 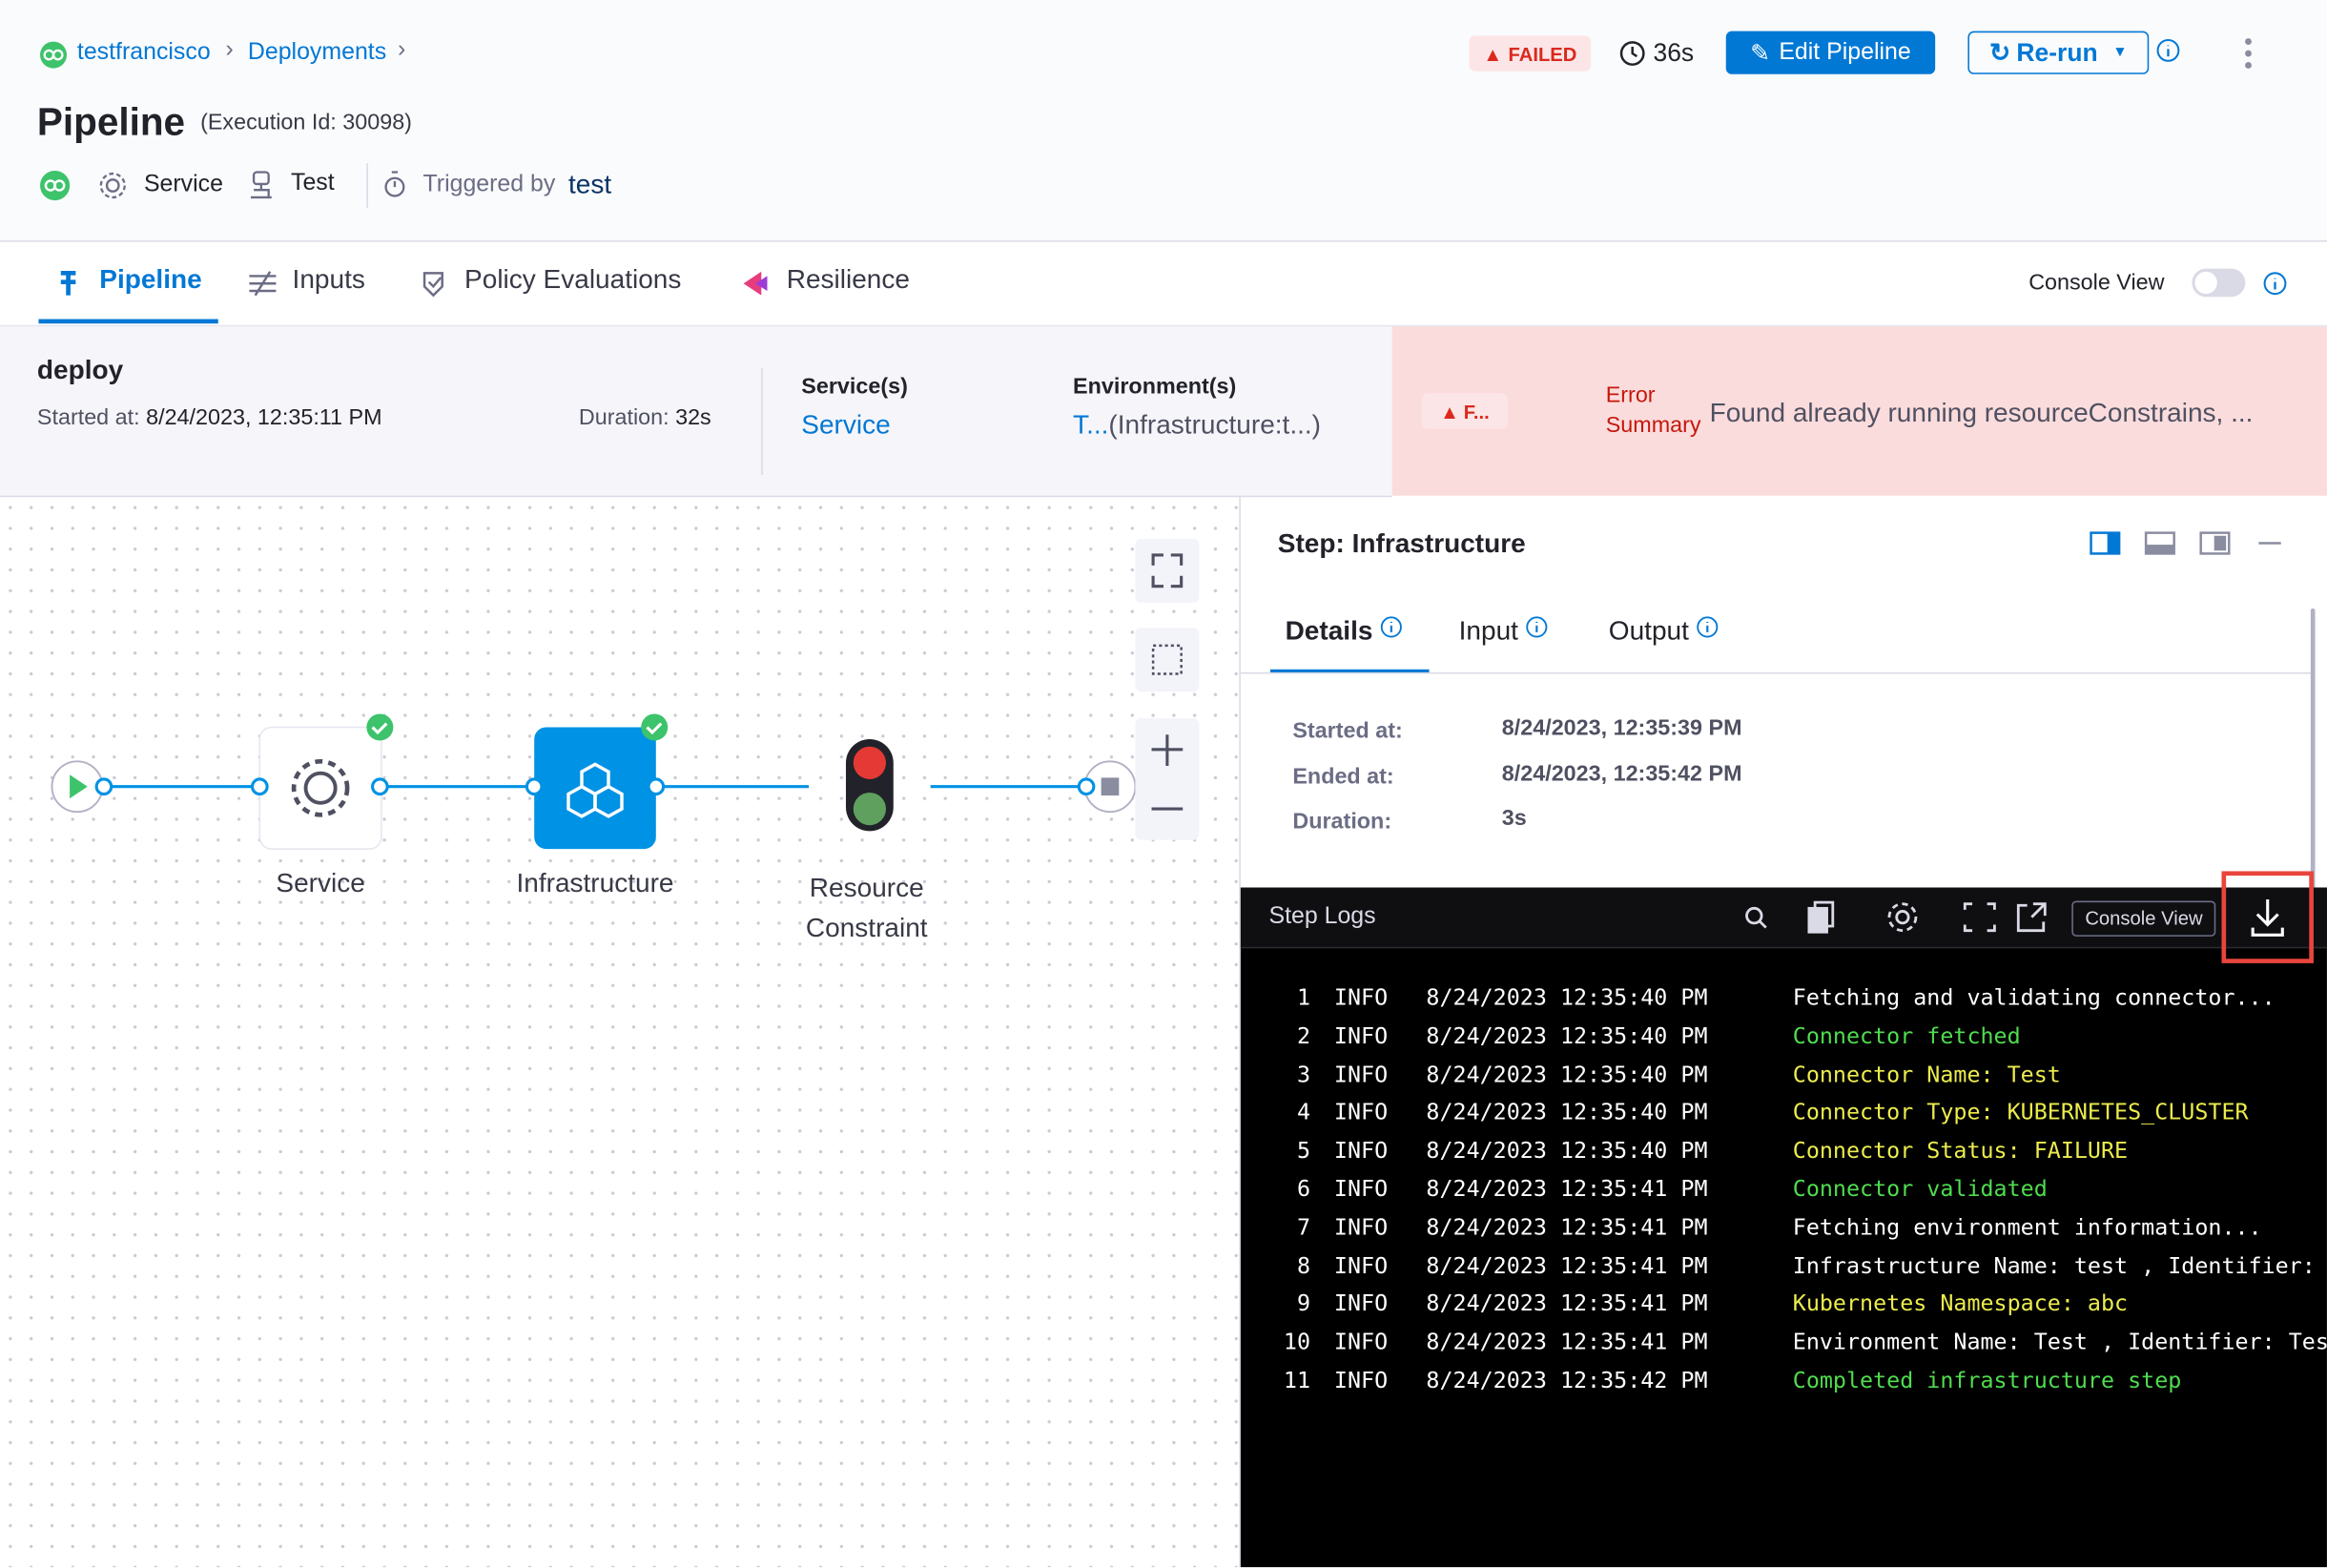 I want to click on stage-name: deploy, so click(x=80, y=369).